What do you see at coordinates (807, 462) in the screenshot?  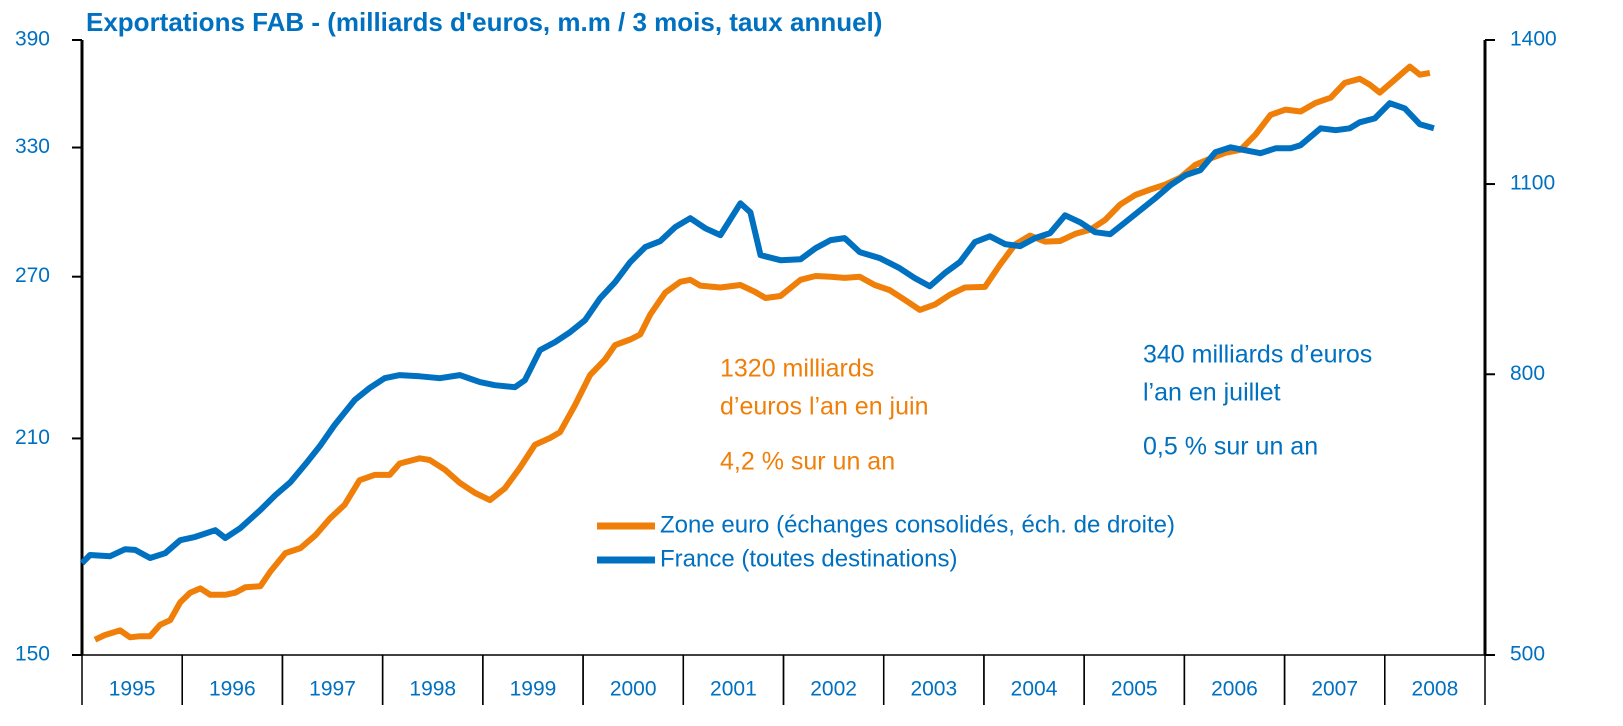 I see `annotation: 4,2 % sur un an` at bounding box center [807, 462].